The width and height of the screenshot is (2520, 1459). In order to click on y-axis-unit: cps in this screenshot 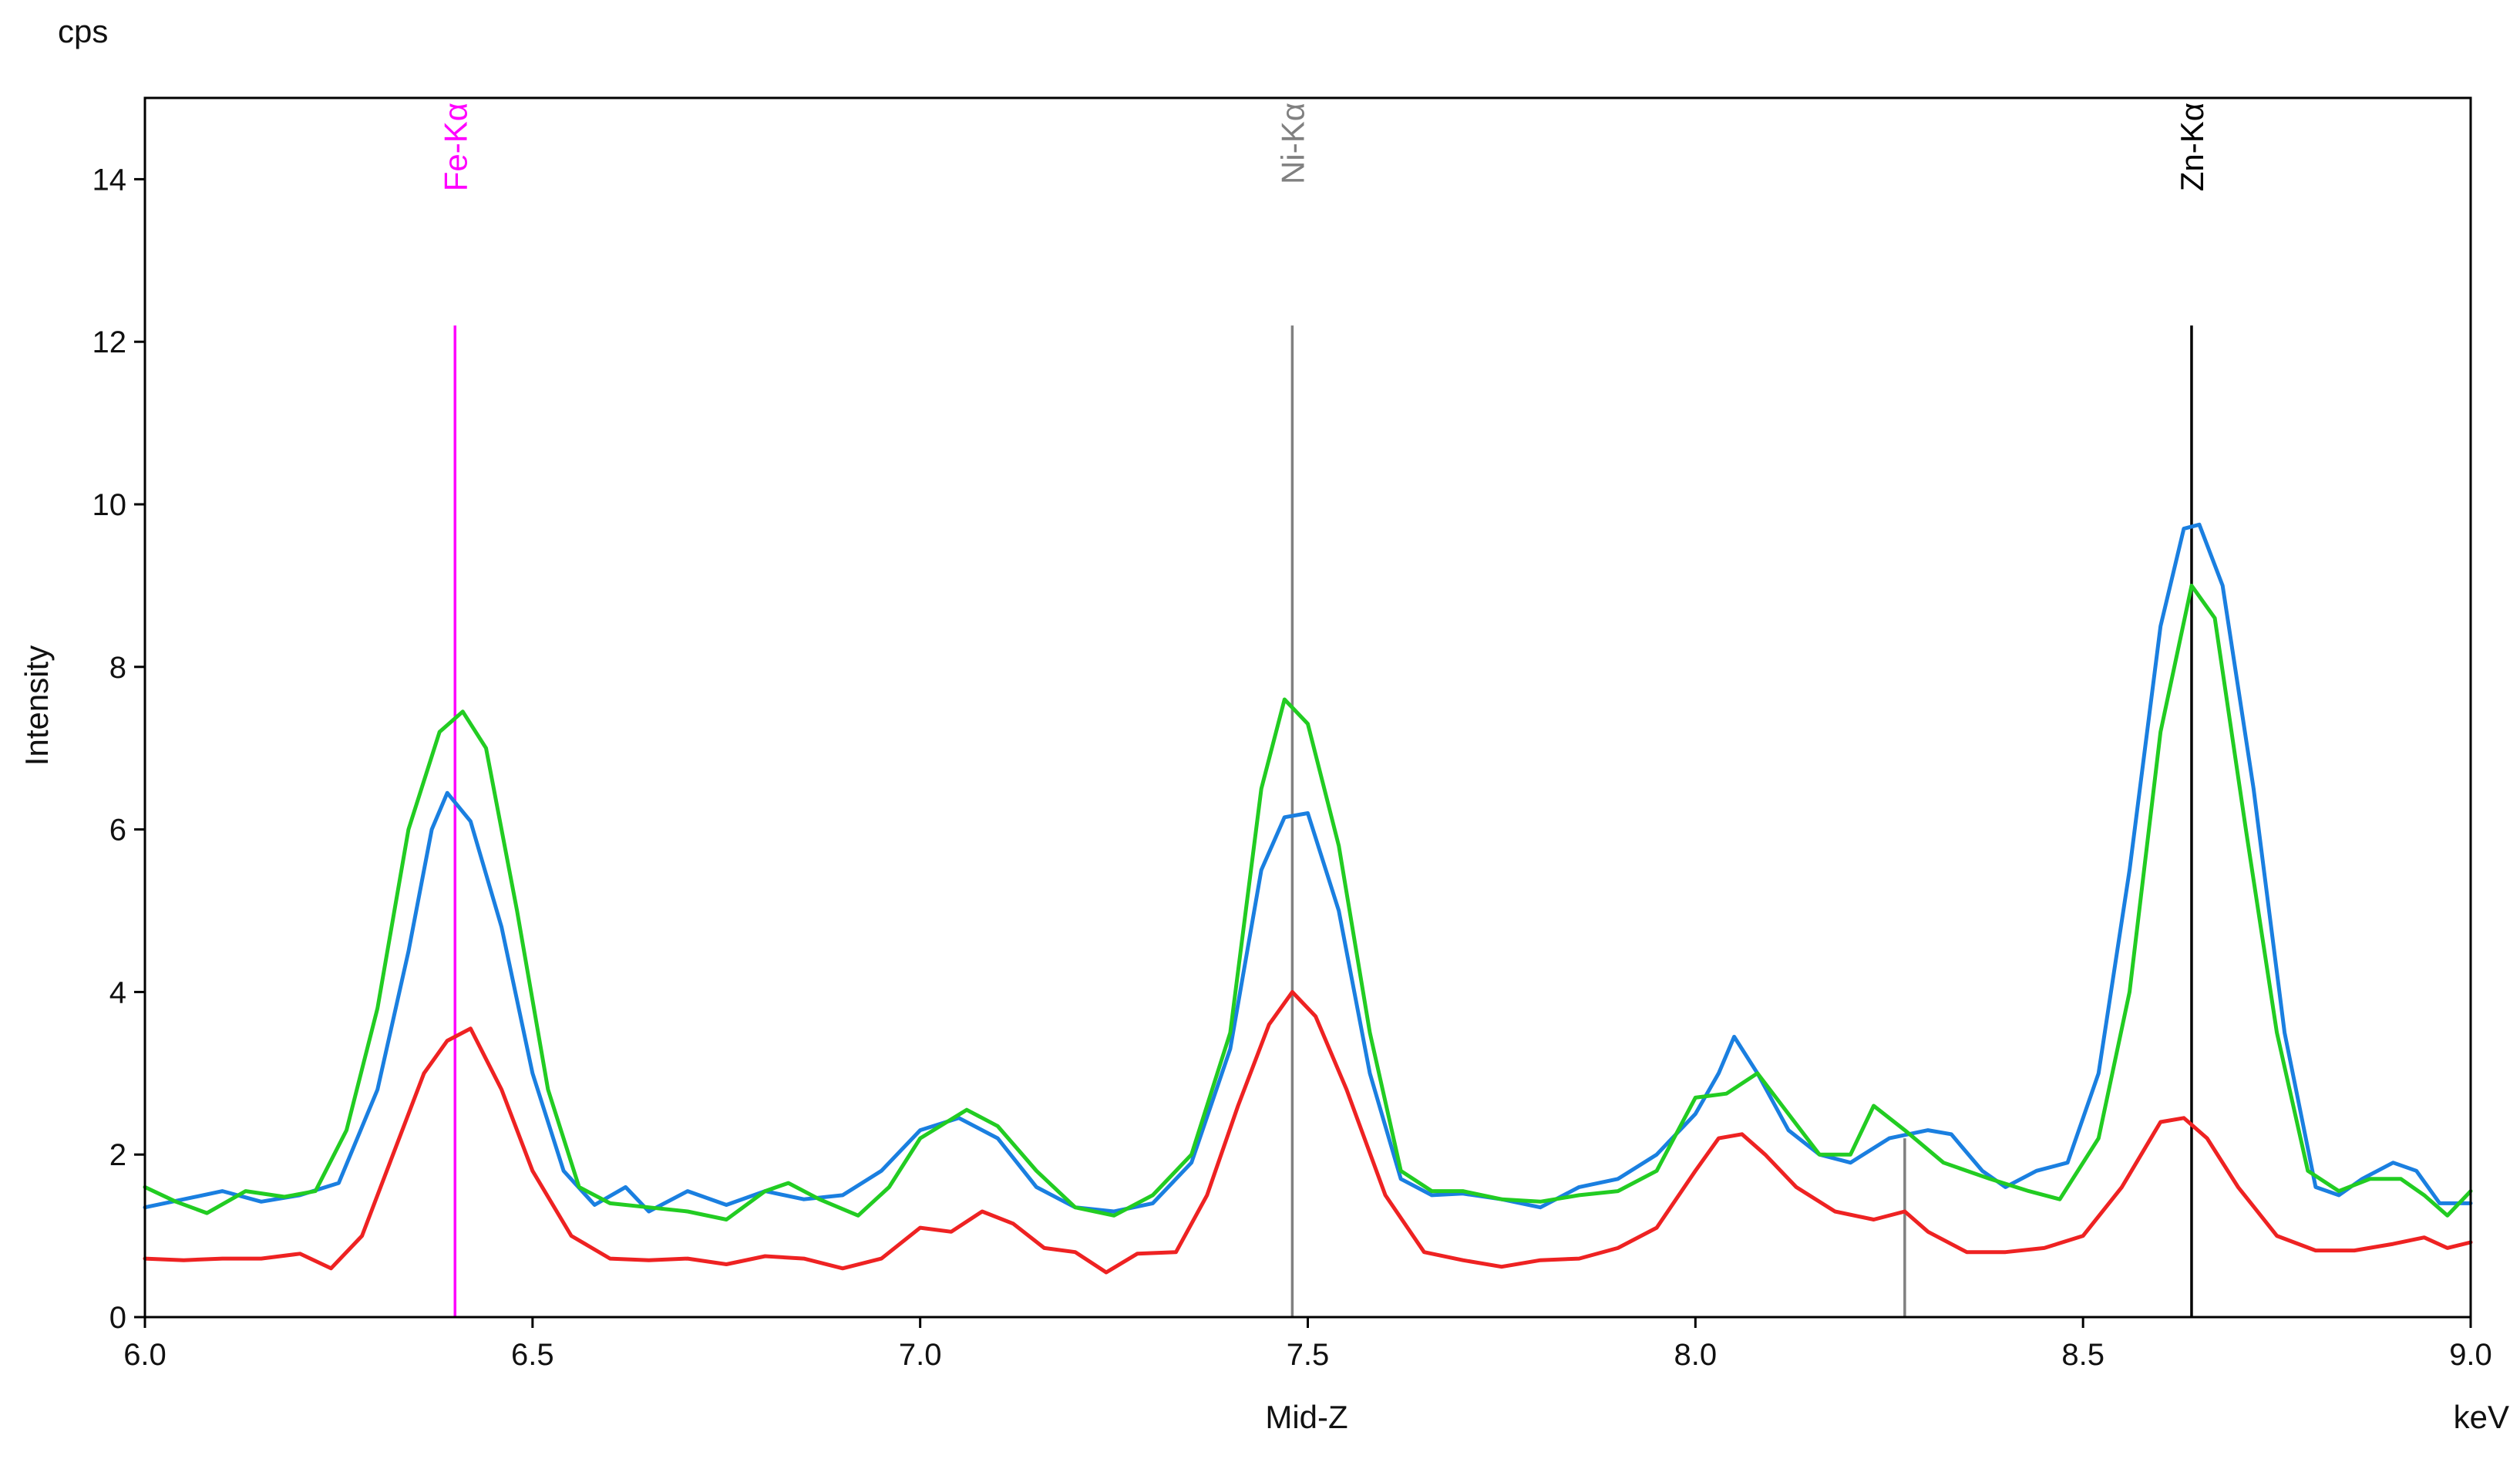, I will do `click(83, 31)`.